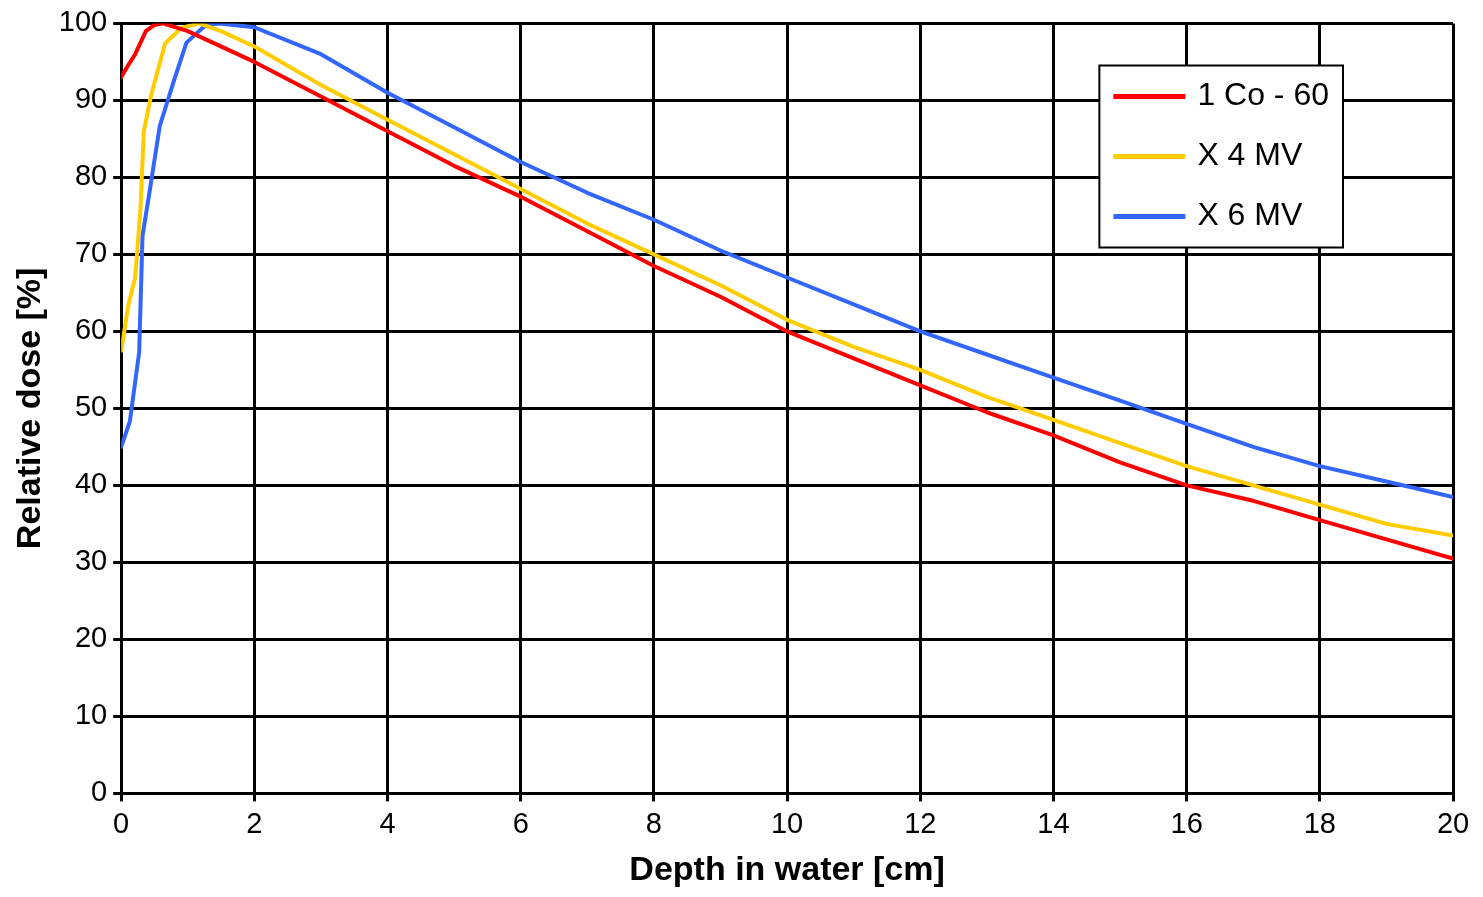 Image resolution: width=1483 pixels, height=897 pixels. Describe the element at coordinates (91, 483) in the screenshot. I see `y-tick-label: 40` at that location.